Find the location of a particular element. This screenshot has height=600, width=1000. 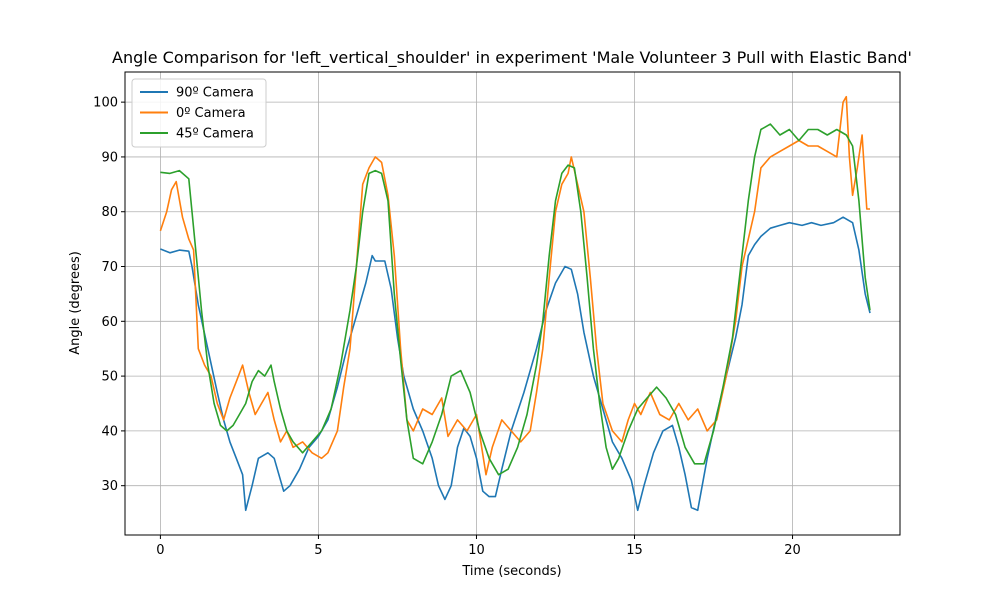

y-tick-label: 70 is located at coordinates (109, 267).